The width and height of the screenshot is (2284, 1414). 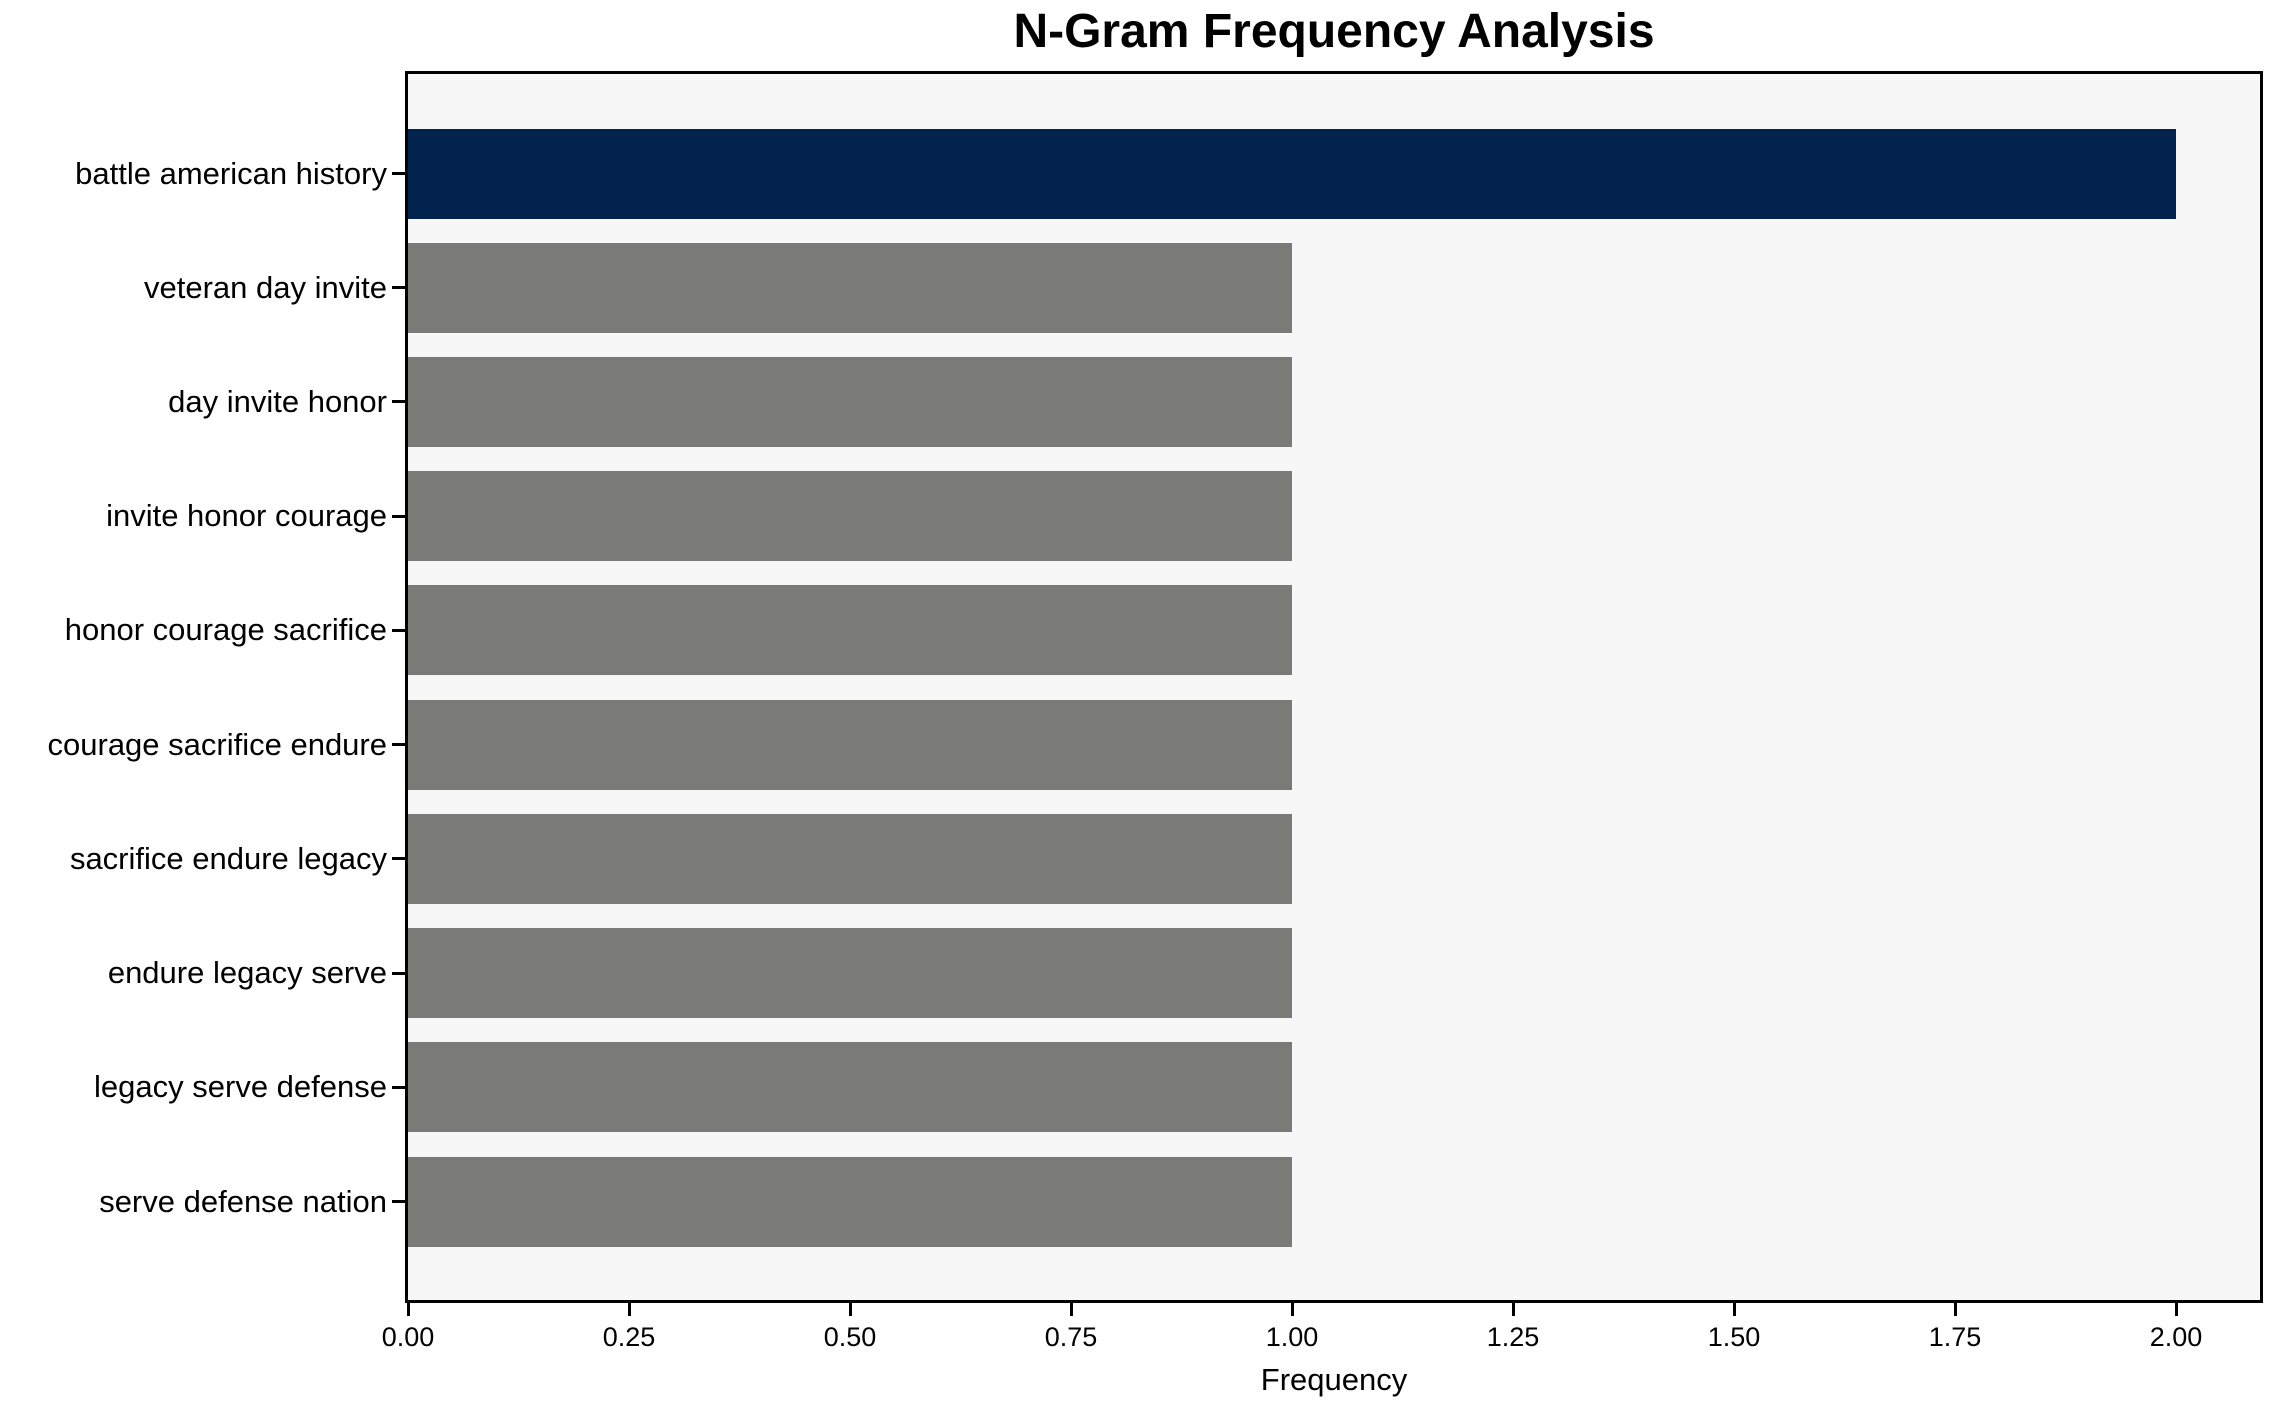 What do you see at coordinates (1734, 1337) in the screenshot?
I see `x-tick-label: 1.50` at bounding box center [1734, 1337].